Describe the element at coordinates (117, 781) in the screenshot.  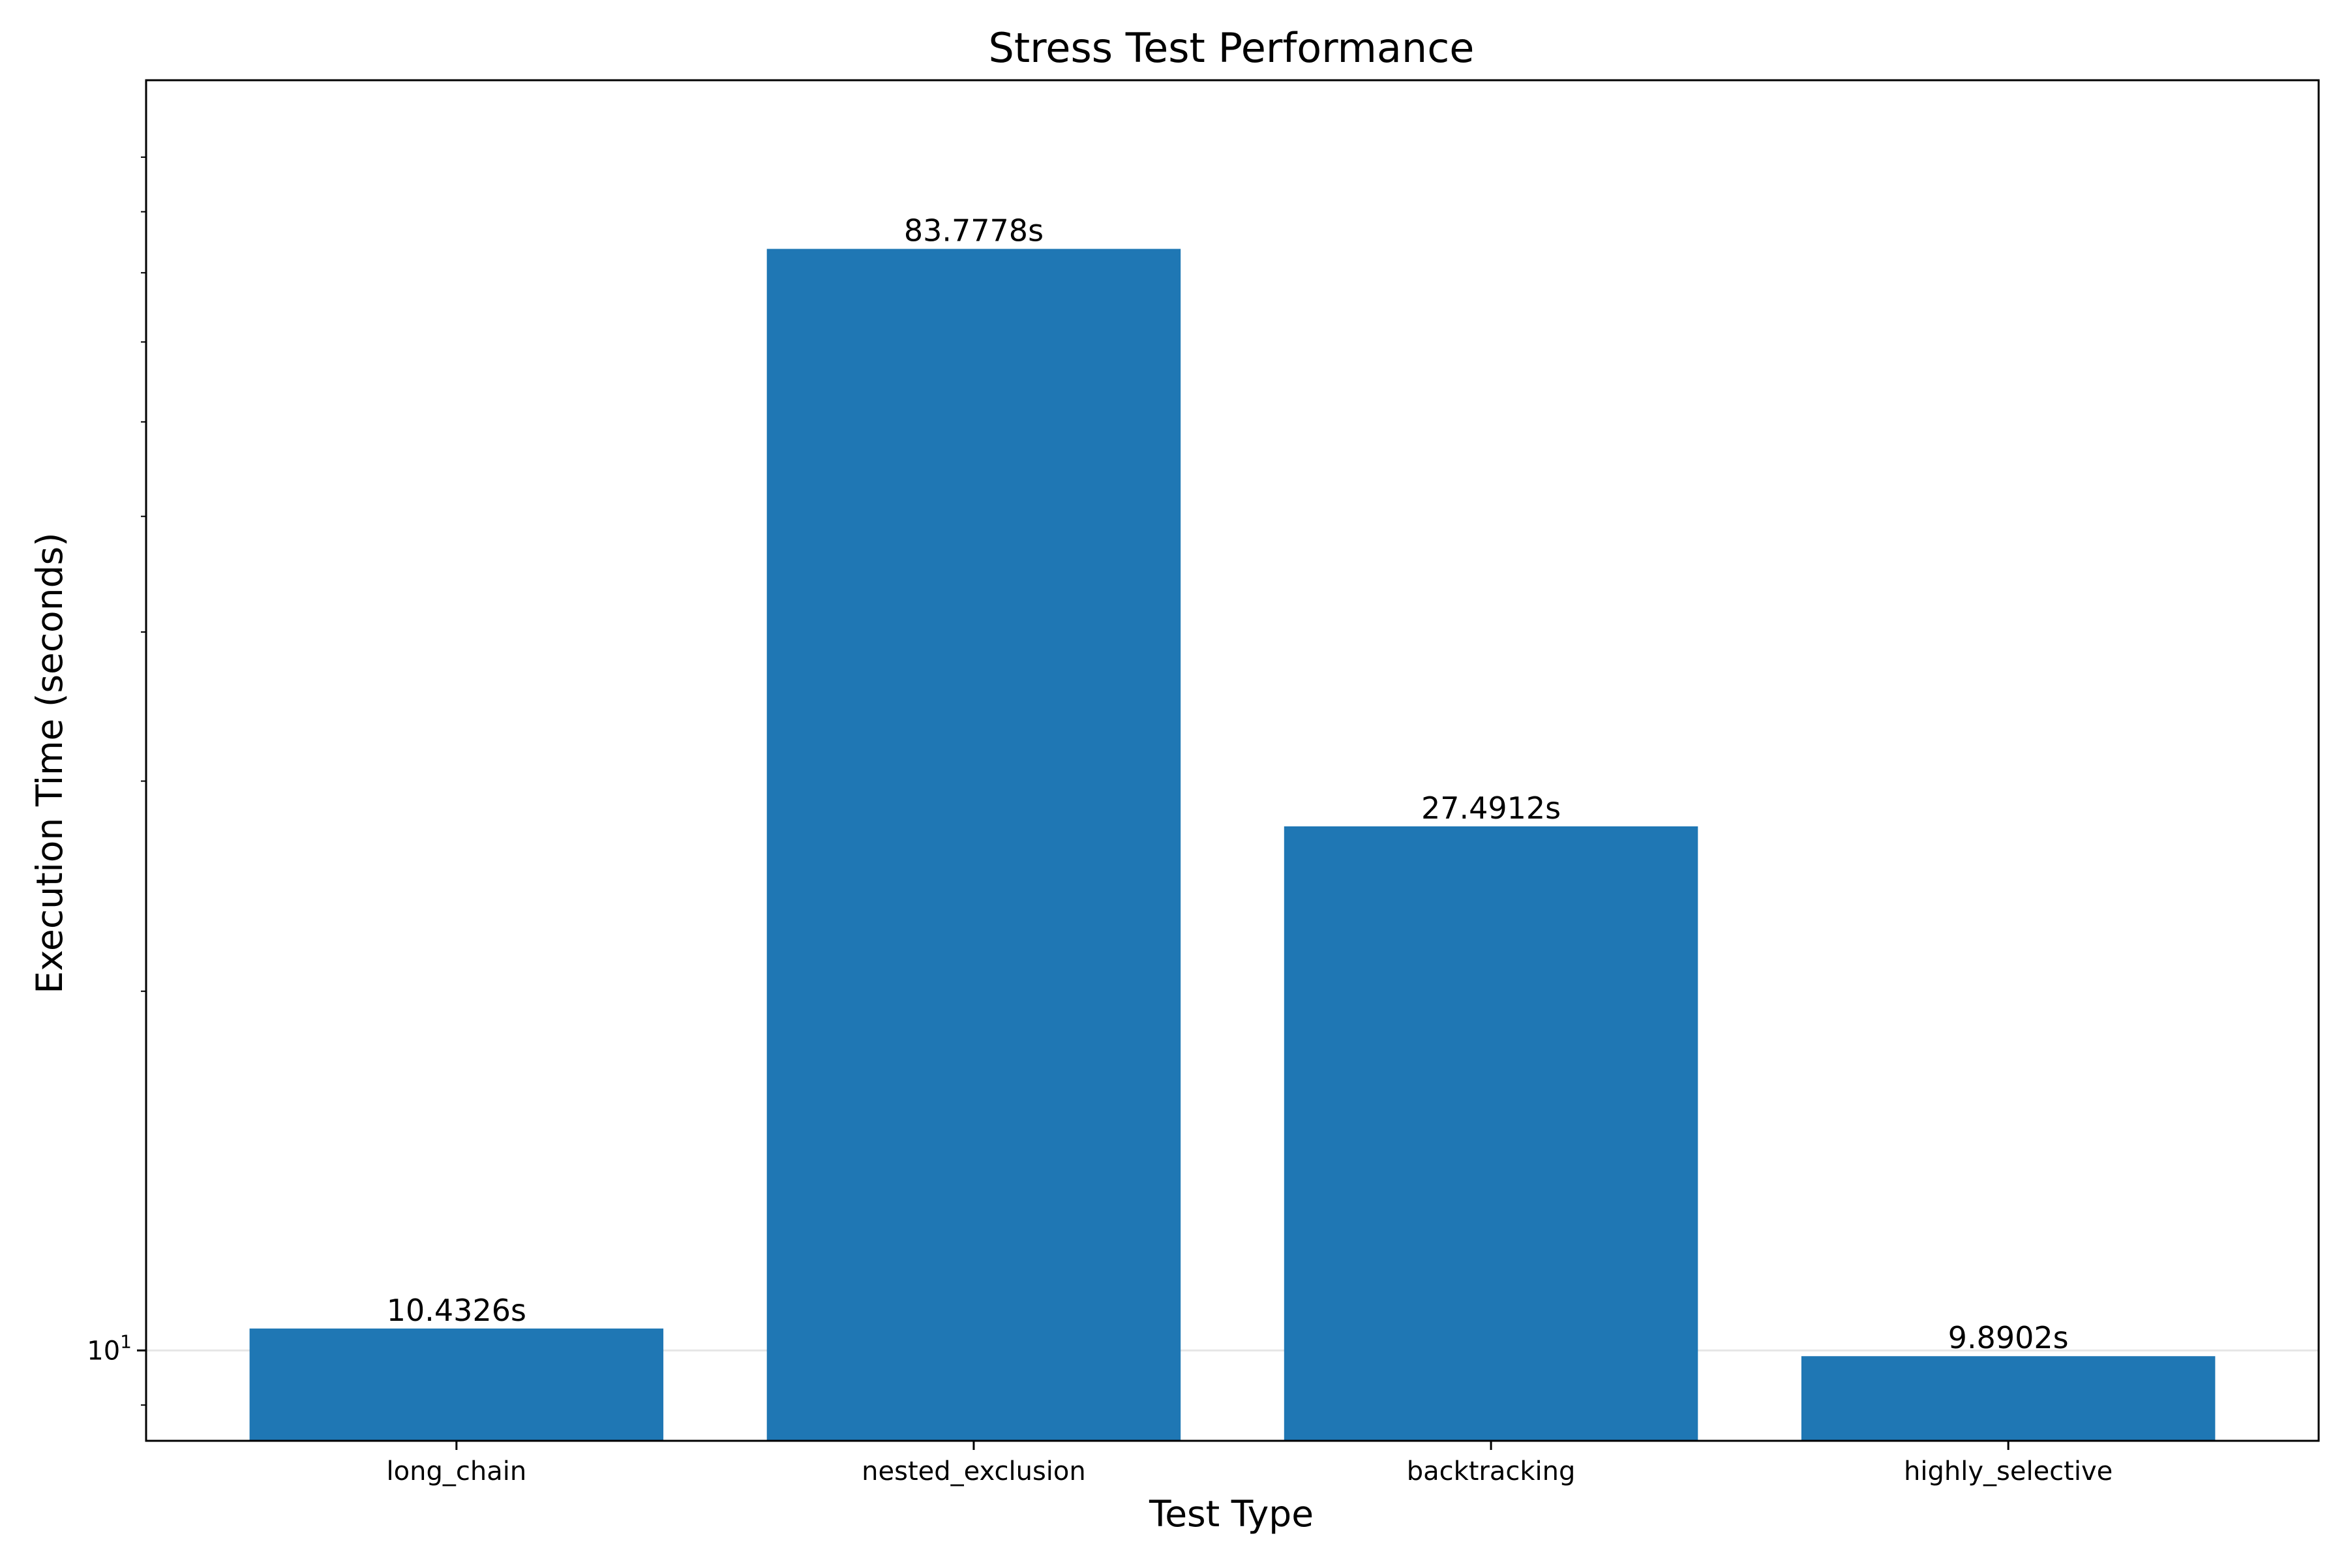
I see `y-ticks-layer: 101` at that location.